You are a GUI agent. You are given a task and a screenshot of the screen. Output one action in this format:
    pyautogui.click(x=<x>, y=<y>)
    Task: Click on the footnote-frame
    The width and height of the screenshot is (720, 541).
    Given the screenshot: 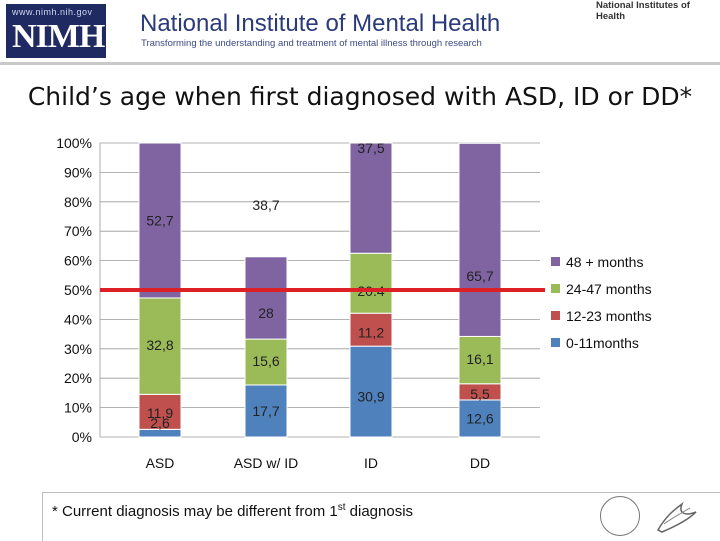 What is the action you would take?
    pyautogui.click(x=381, y=516)
    